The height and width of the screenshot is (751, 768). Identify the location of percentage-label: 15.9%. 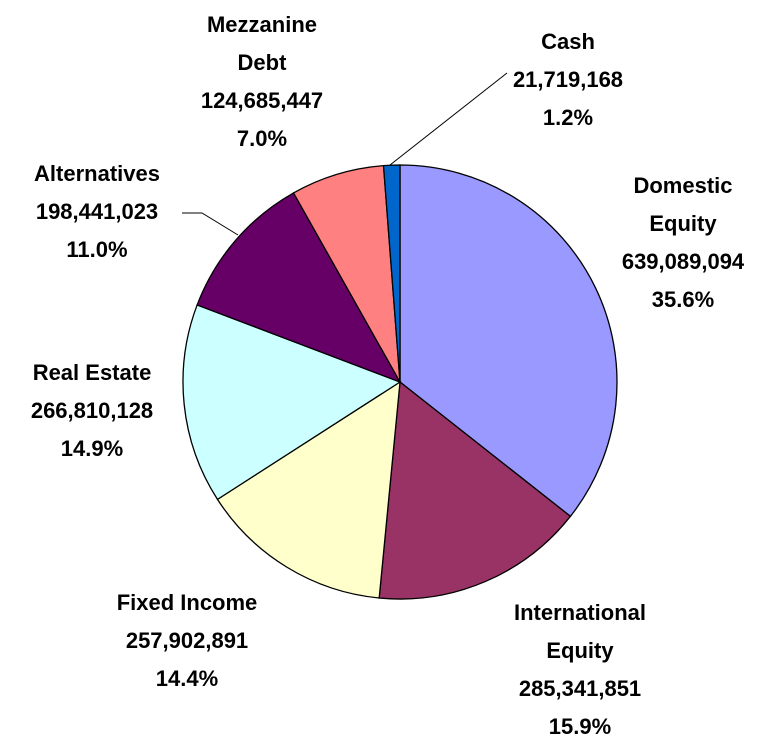
(580, 726).